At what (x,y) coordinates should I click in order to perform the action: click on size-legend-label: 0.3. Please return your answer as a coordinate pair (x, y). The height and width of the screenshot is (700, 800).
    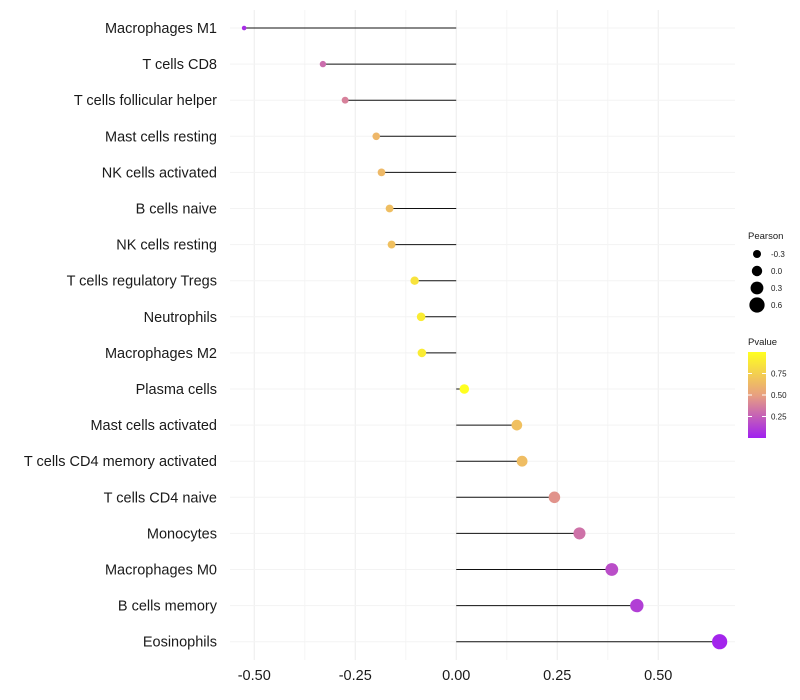
    Looking at the image, I should click on (777, 288).